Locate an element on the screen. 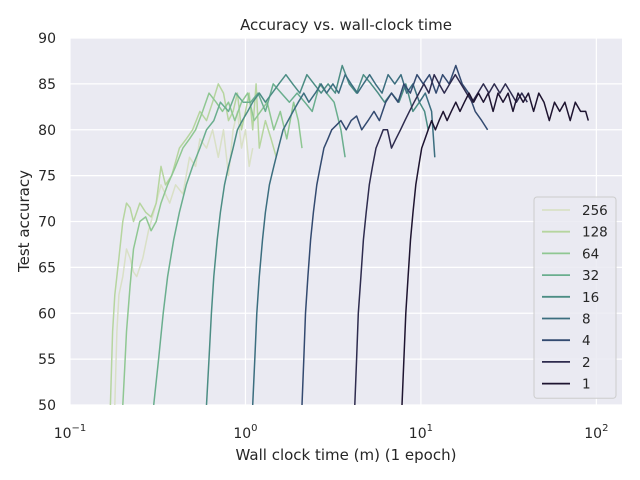 The width and height of the screenshot is (640, 480). x-axis-label: Wall clock time (m) (1 epoch) is located at coordinates (346, 455).